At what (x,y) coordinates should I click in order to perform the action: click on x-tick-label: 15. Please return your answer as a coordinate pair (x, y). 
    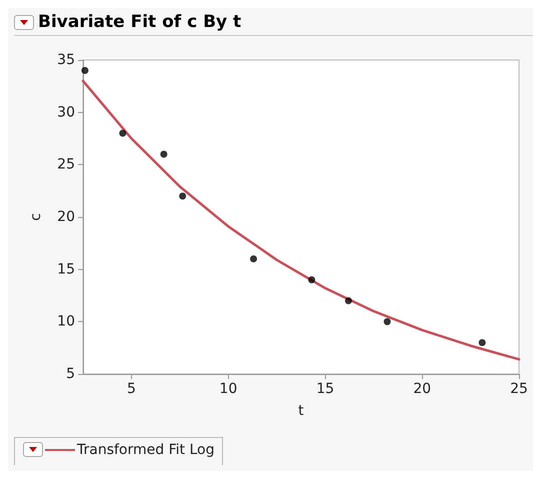
    Looking at the image, I should click on (325, 389).